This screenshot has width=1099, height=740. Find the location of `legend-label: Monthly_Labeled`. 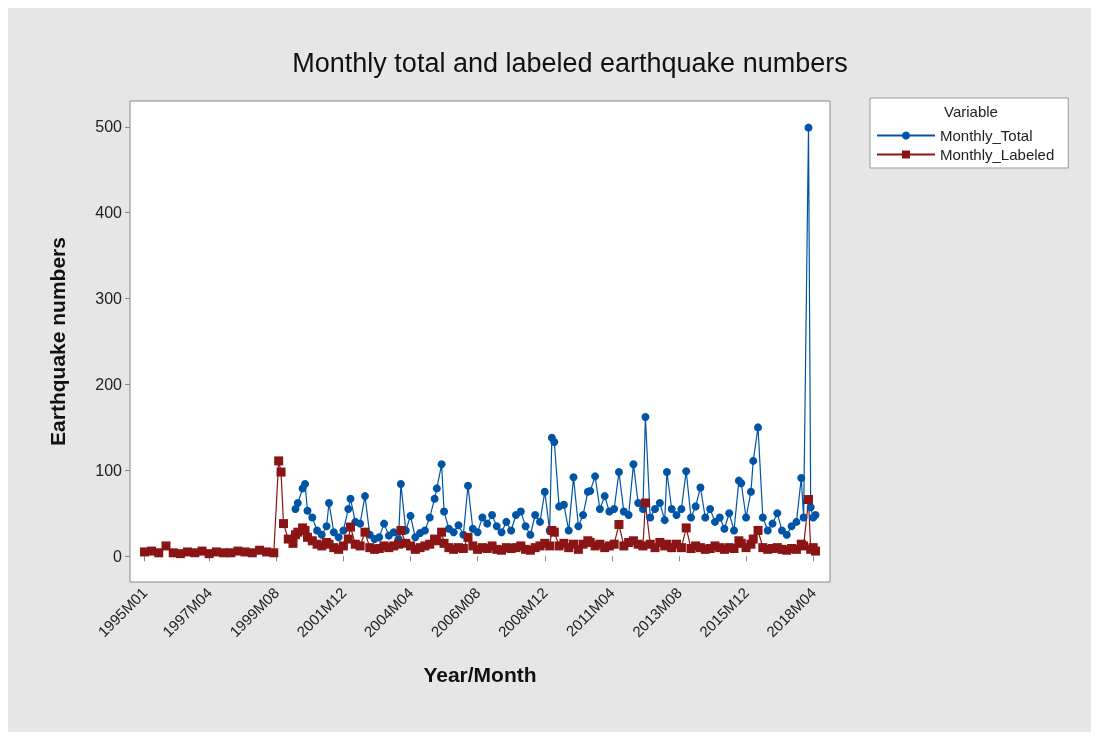

legend-label: Monthly_Labeled is located at coordinates (997, 154).